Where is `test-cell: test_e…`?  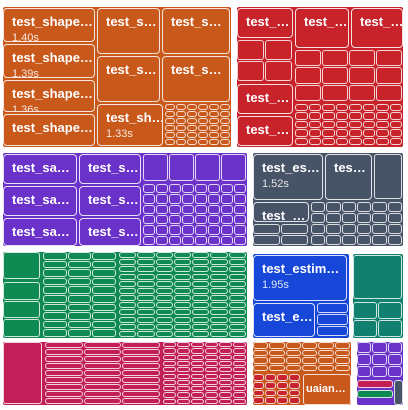 test-cell: test_e… is located at coordinates (284, 320).